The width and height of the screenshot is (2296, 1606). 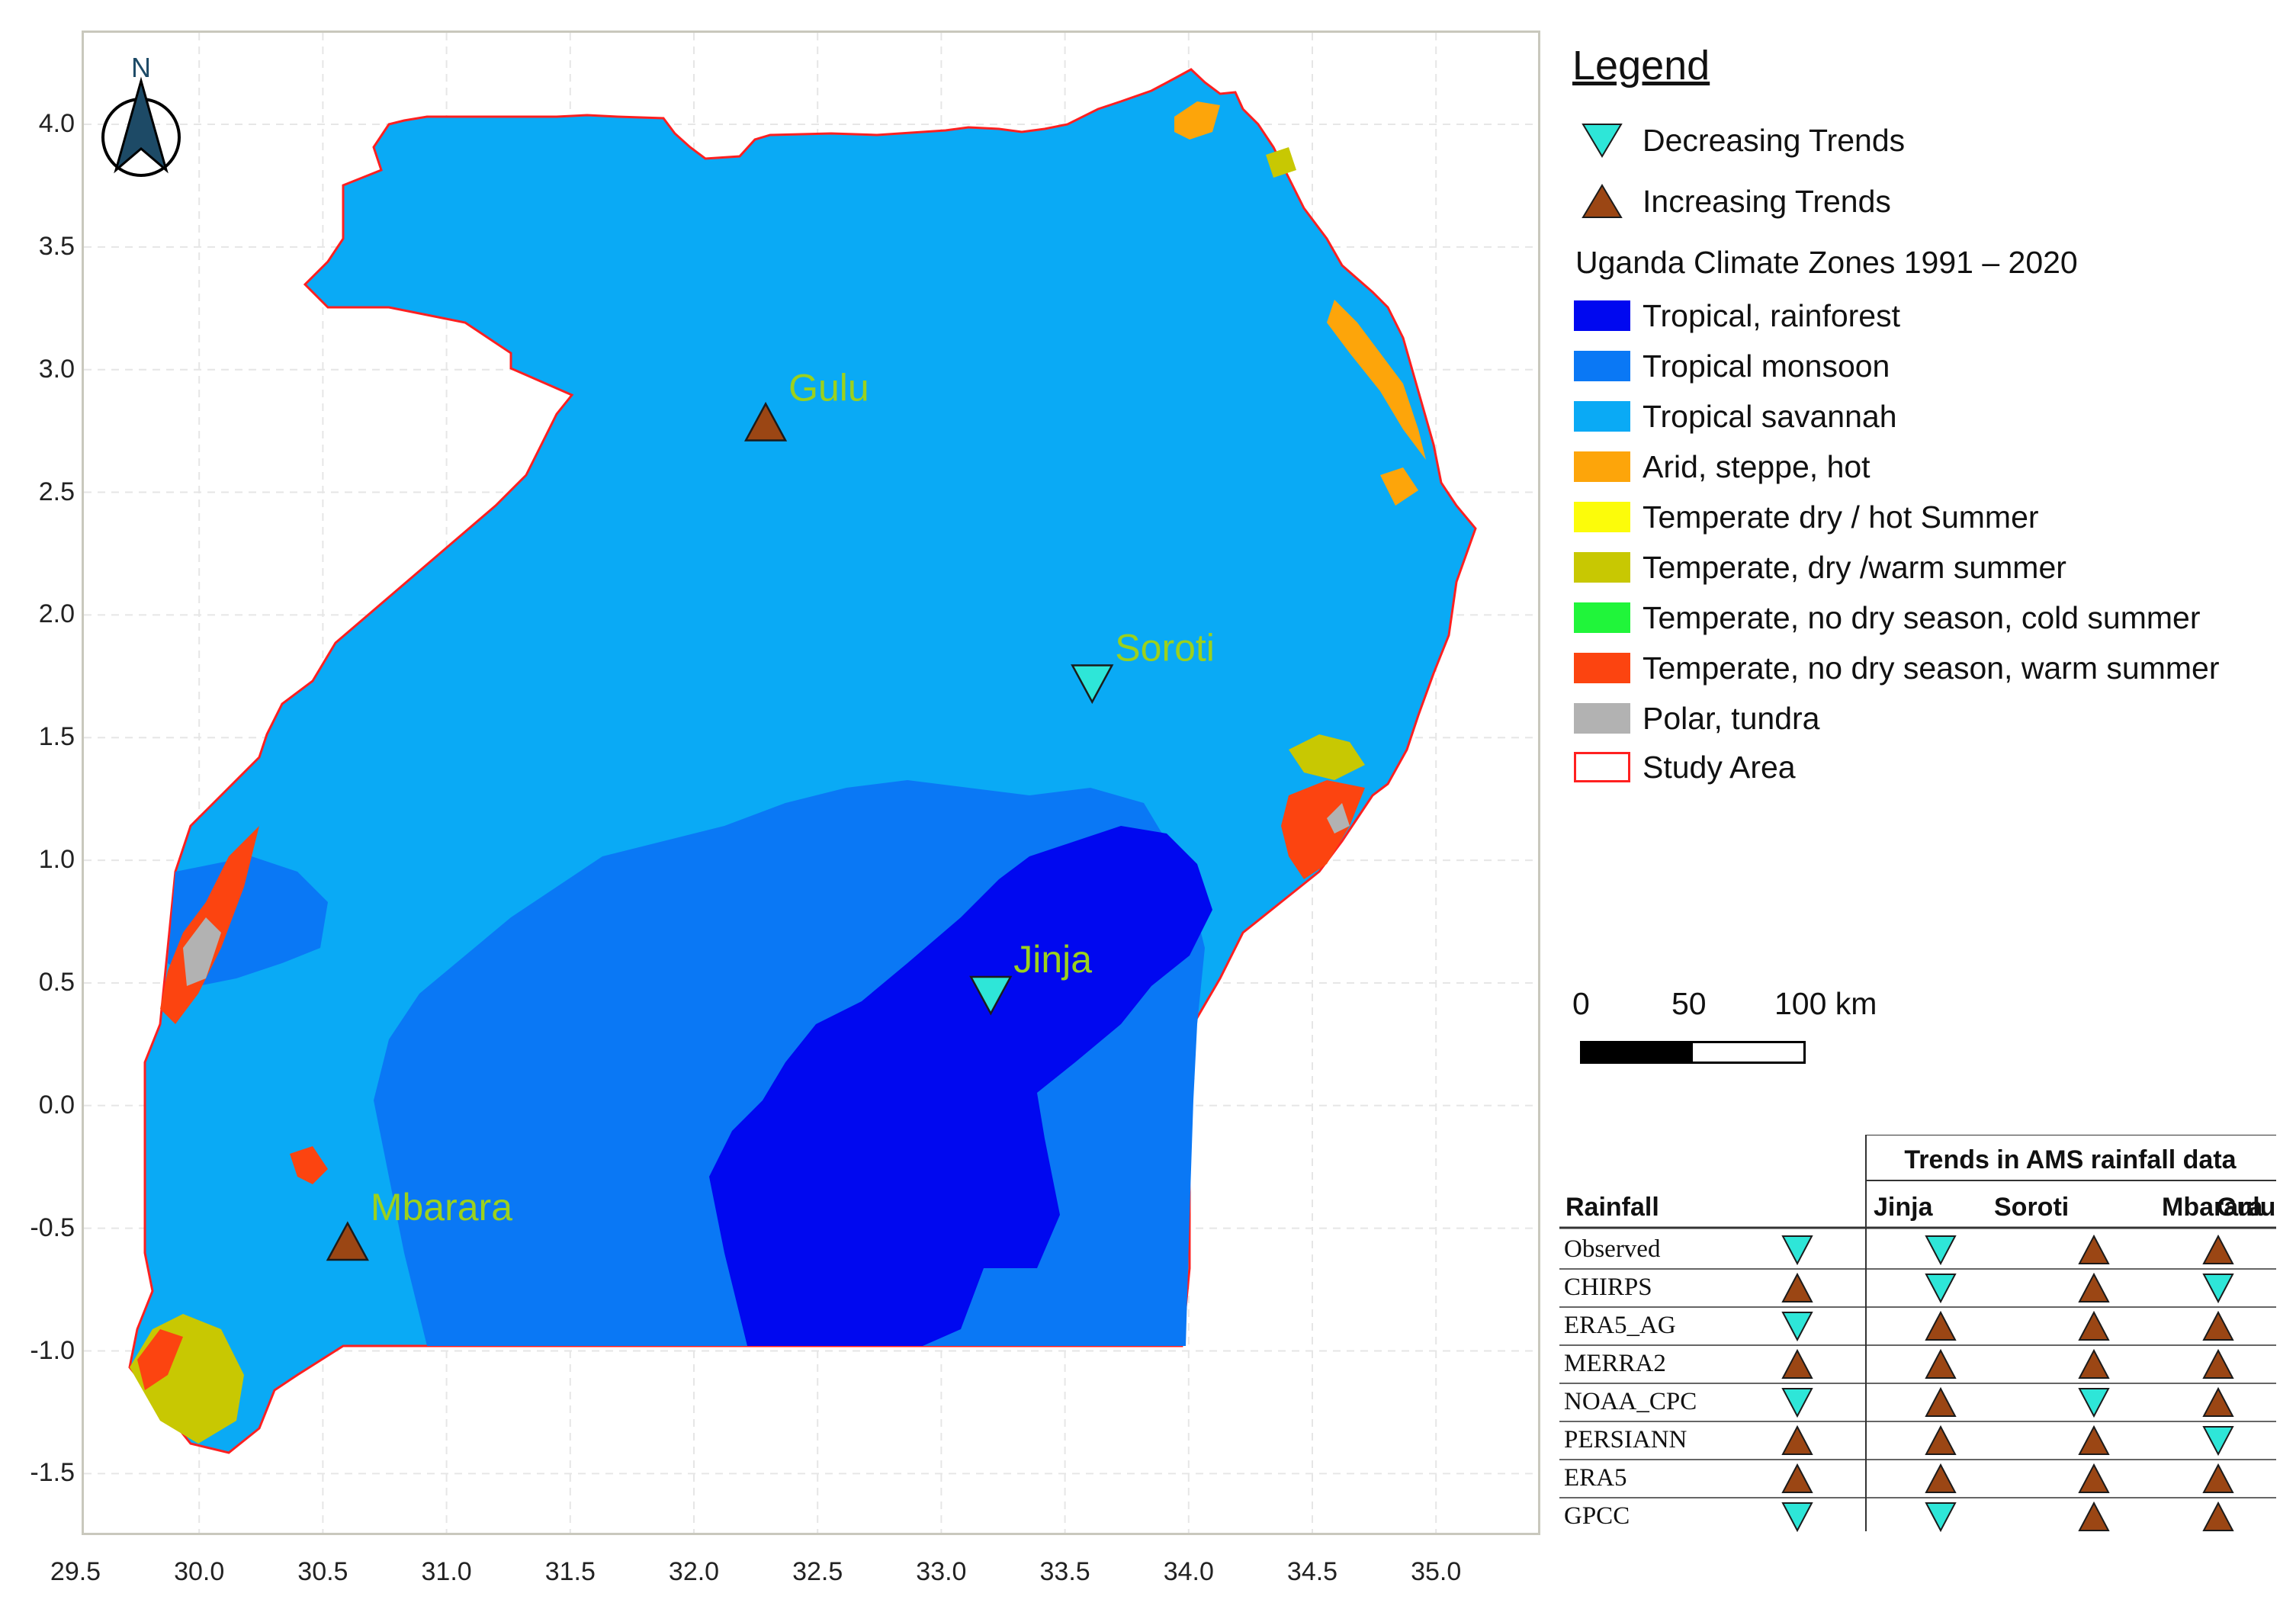 What do you see at coordinates (1696, 718) in the screenshot?
I see `legend-zone-row: Polar, tundra` at bounding box center [1696, 718].